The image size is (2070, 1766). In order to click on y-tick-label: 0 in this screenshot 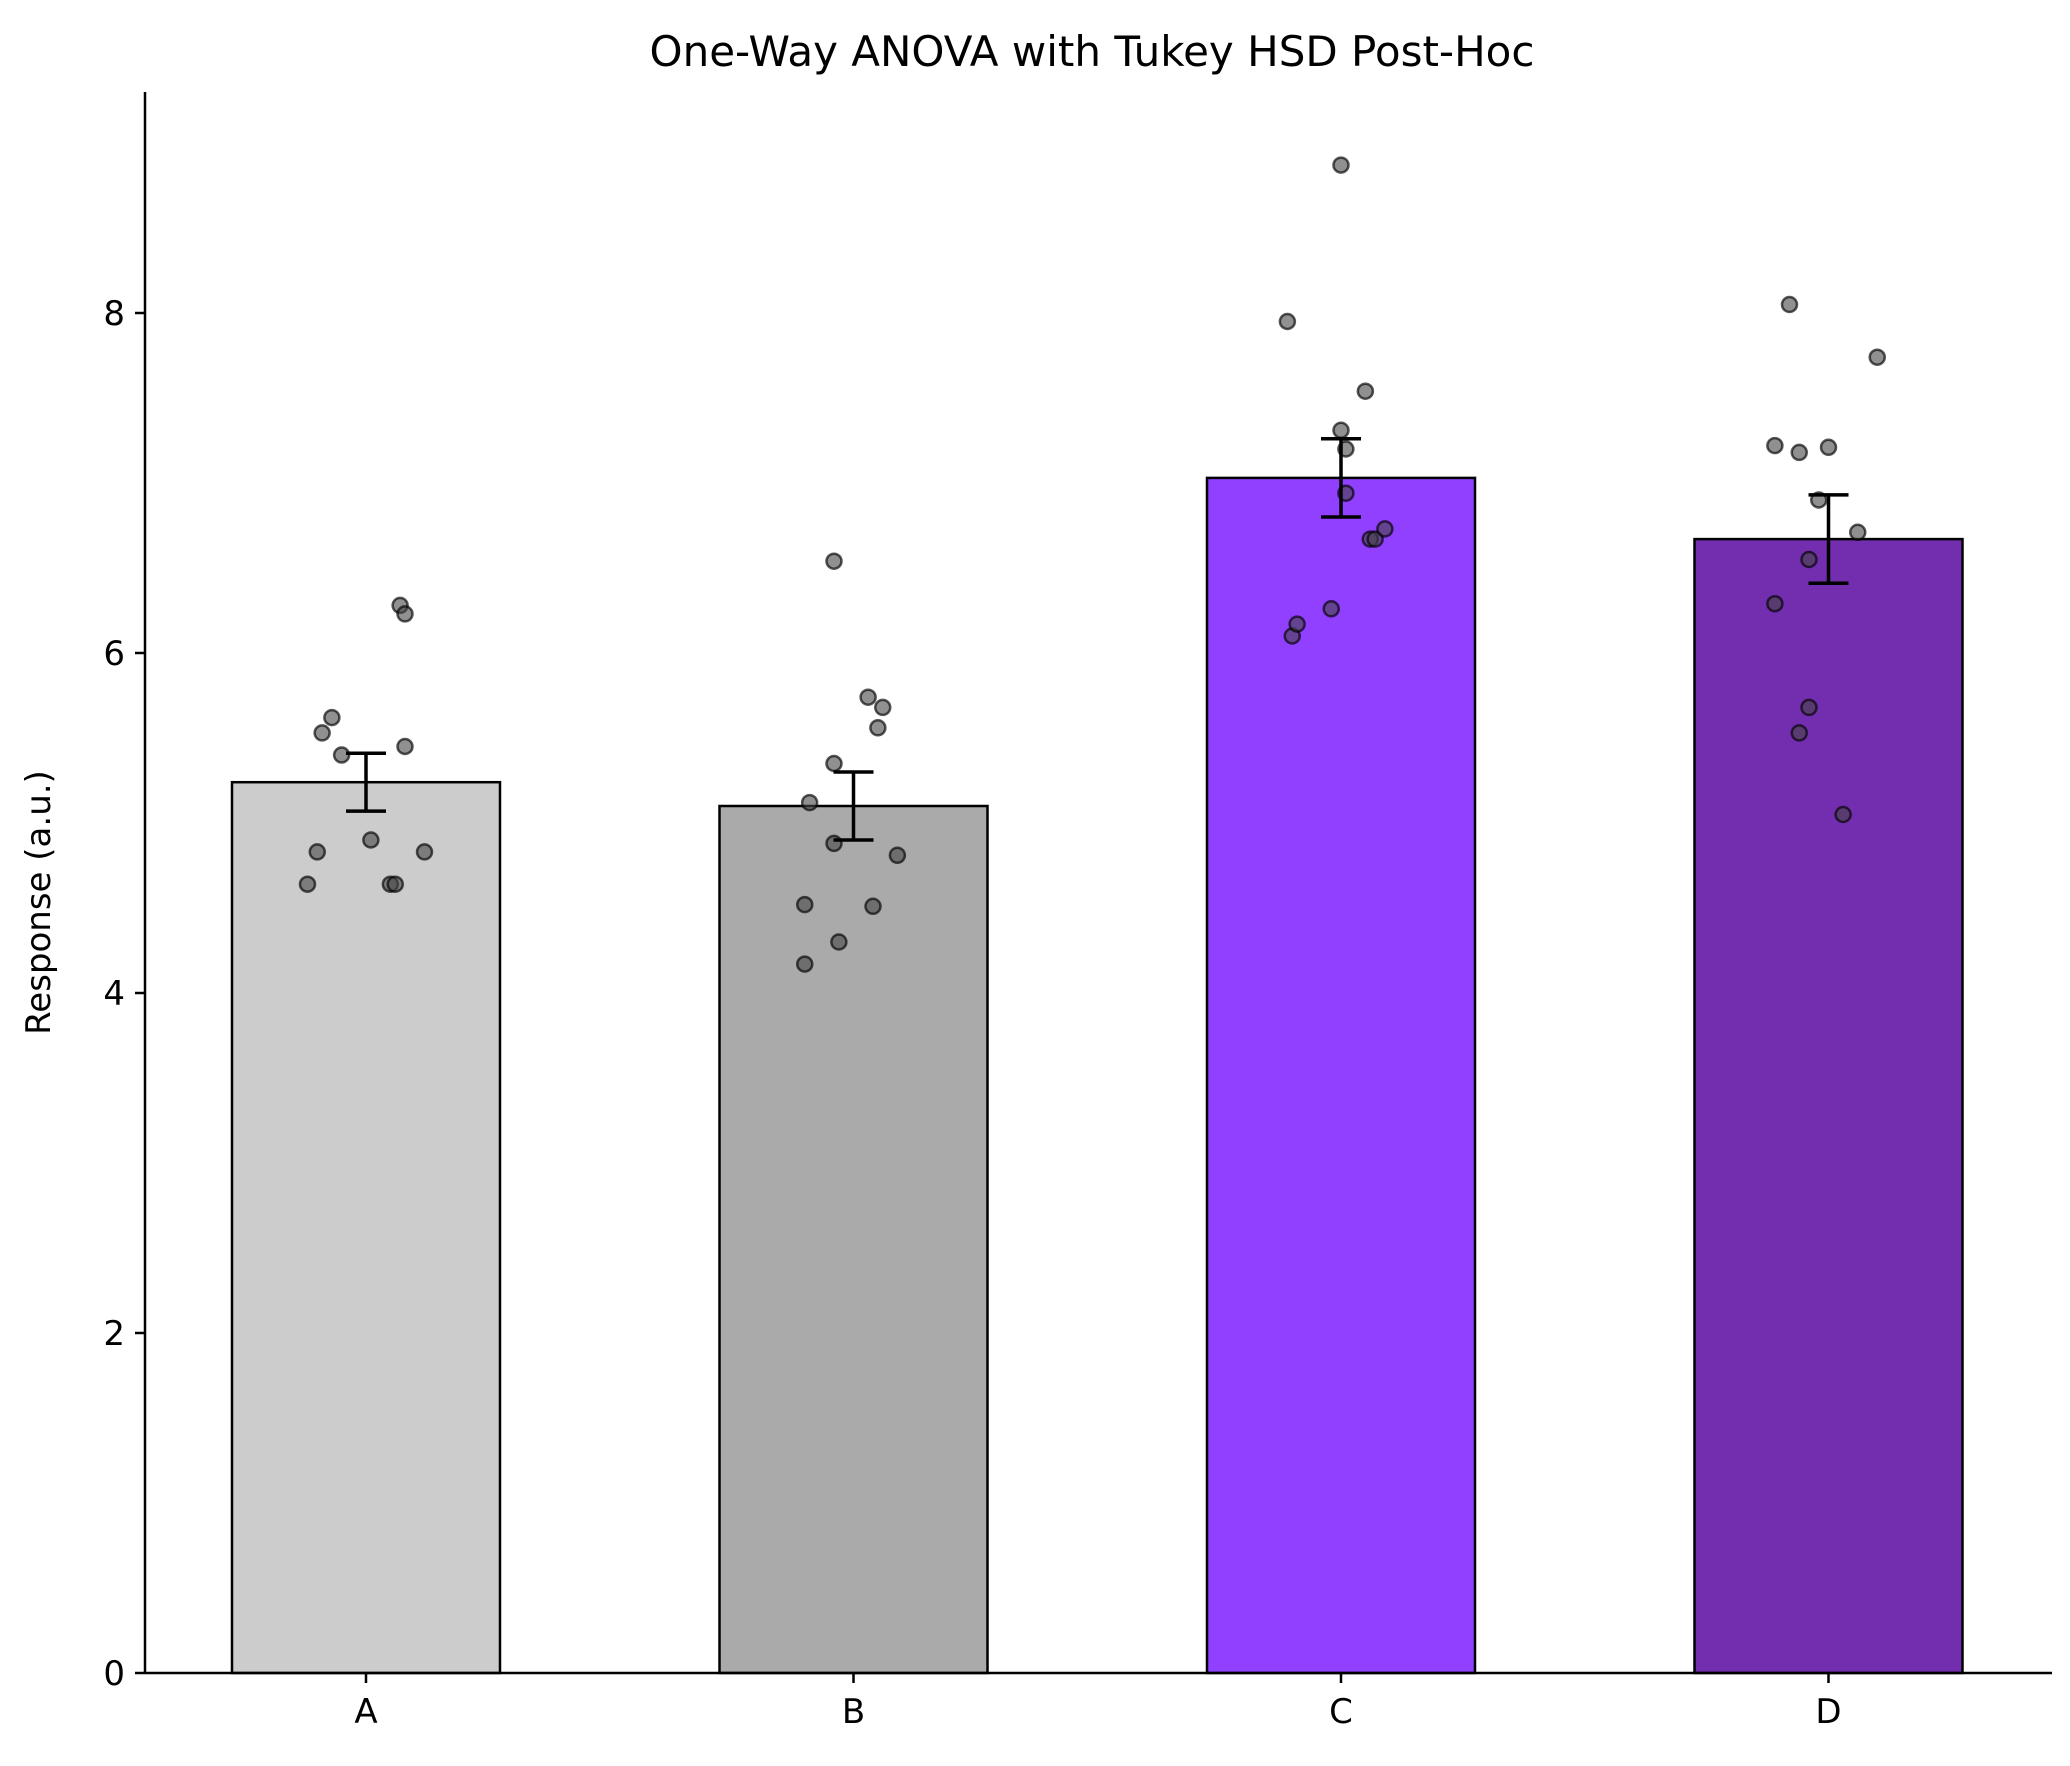, I will do `click(114, 1674)`.